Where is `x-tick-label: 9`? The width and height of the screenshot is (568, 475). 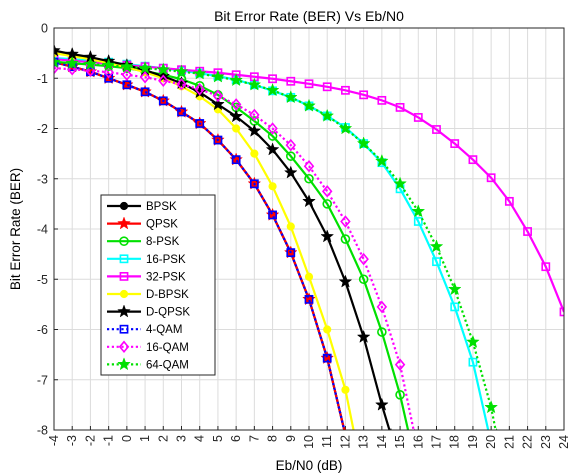 x-tick-label: 9 is located at coordinates (291, 438).